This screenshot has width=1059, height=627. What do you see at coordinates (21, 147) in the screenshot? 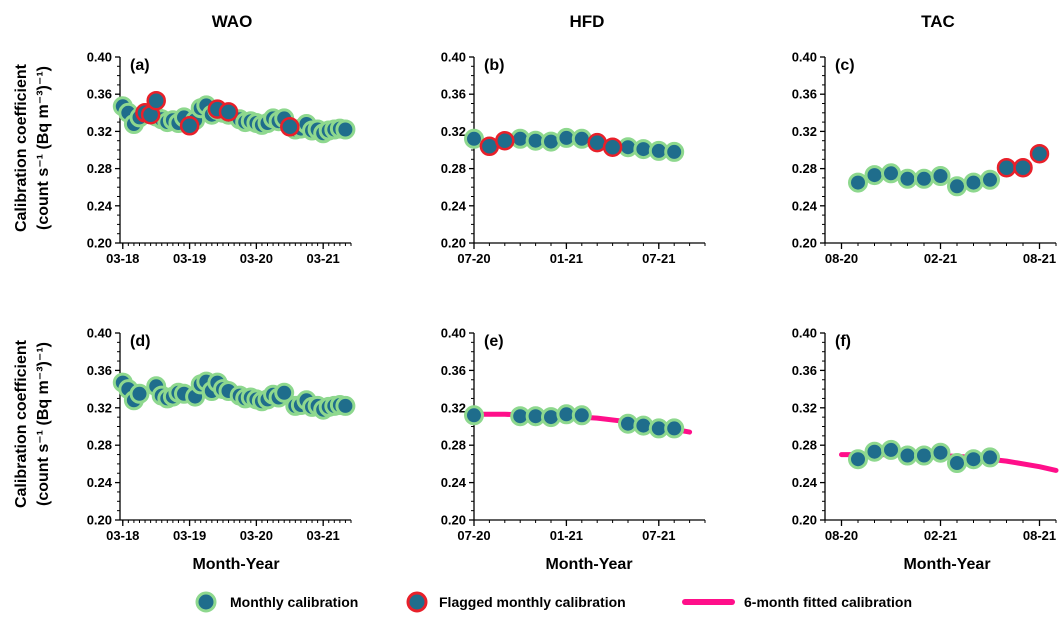
I see `y-axis-title-line1: Calibration coefficient` at bounding box center [21, 147].